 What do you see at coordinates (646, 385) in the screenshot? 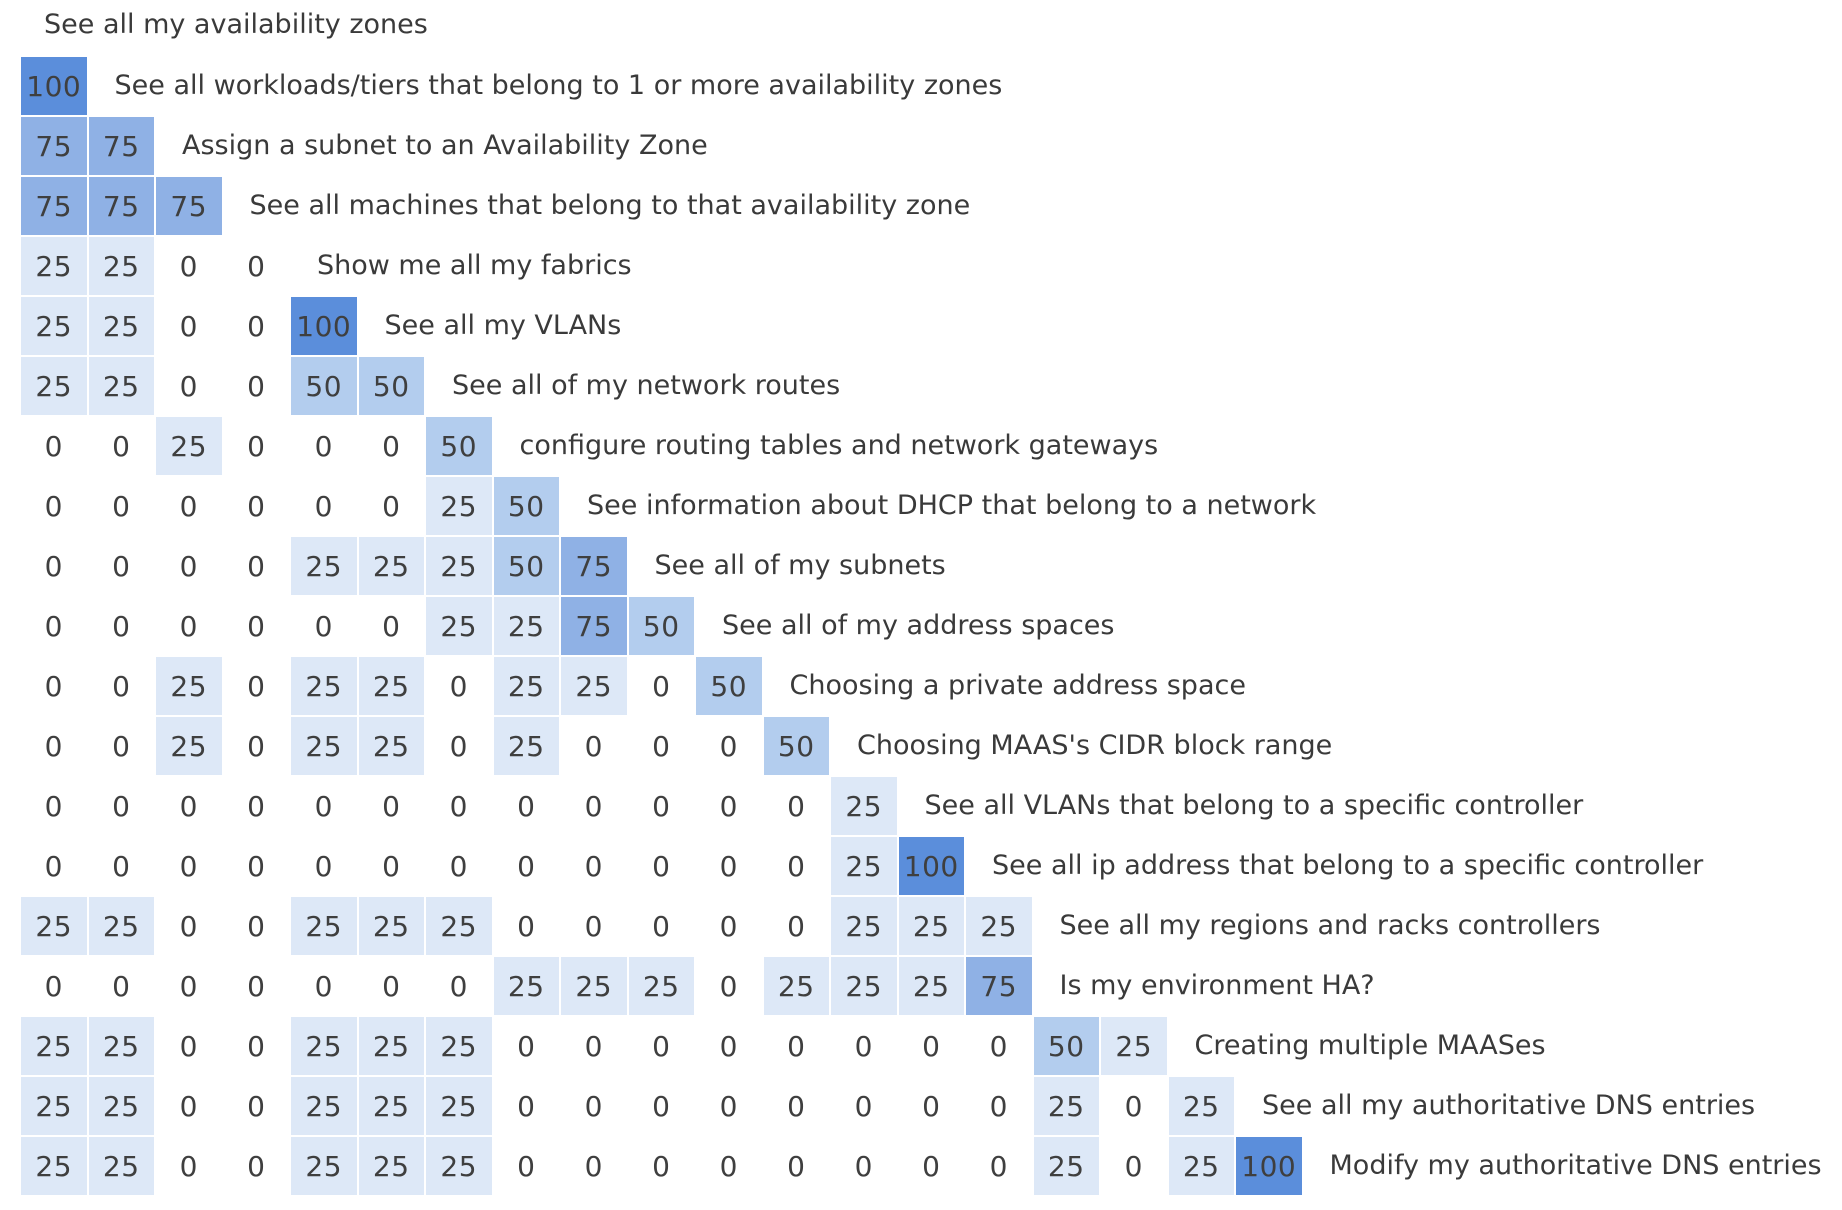
I see `row-label: See all of my network routes` at bounding box center [646, 385].